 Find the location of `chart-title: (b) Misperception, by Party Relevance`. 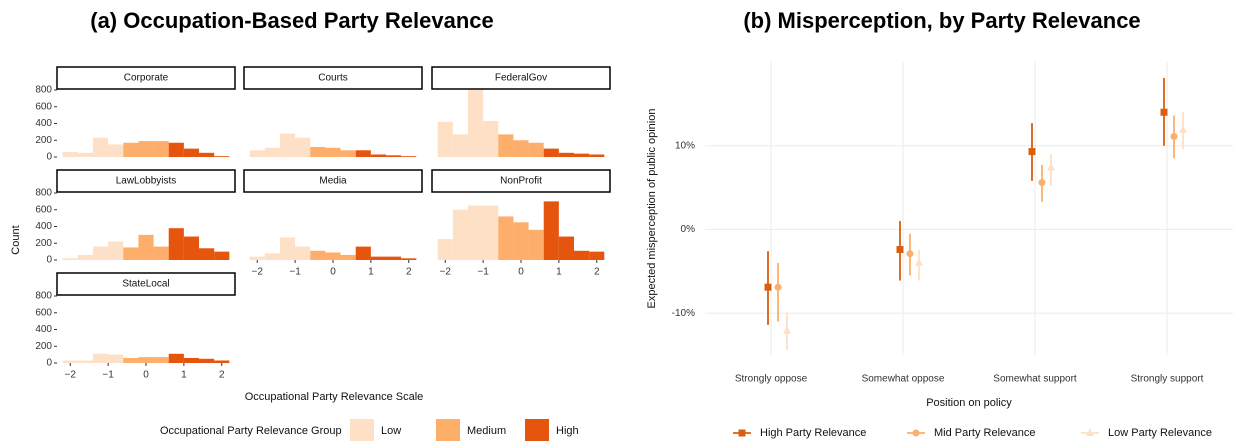

chart-title: (b) Misperception, by Party Relevance is located at coordinates (941, 20).